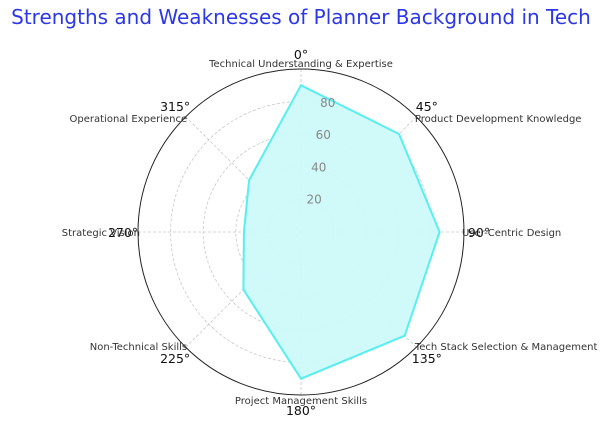 Image resolution: width=613 pixels, height=424 pixels. I want to click on radial-tick-label: 80, so click(327, 103).